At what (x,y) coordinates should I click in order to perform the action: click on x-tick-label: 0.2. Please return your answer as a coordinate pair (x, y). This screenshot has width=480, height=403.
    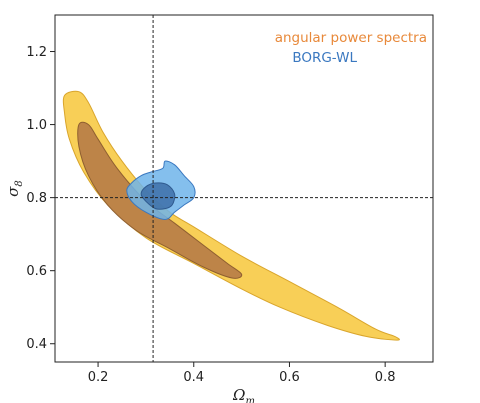
    Looking at the image, I should click on (98, 377).